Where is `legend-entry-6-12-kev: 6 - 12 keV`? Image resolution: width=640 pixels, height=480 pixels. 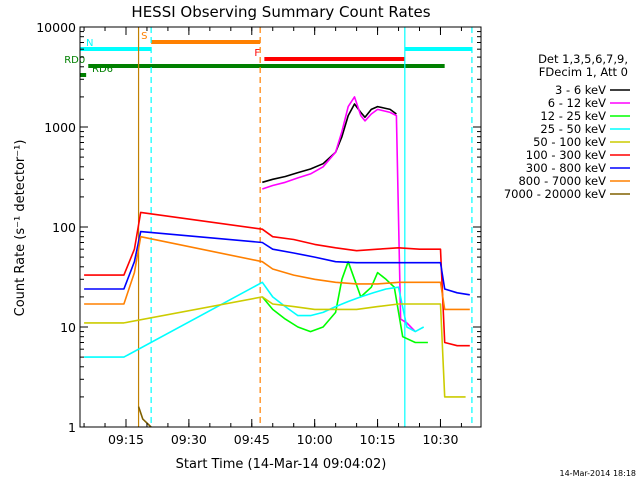 legend-entry-6-12-kev: 6 - 12 keV is located at coordinates (577, 103).